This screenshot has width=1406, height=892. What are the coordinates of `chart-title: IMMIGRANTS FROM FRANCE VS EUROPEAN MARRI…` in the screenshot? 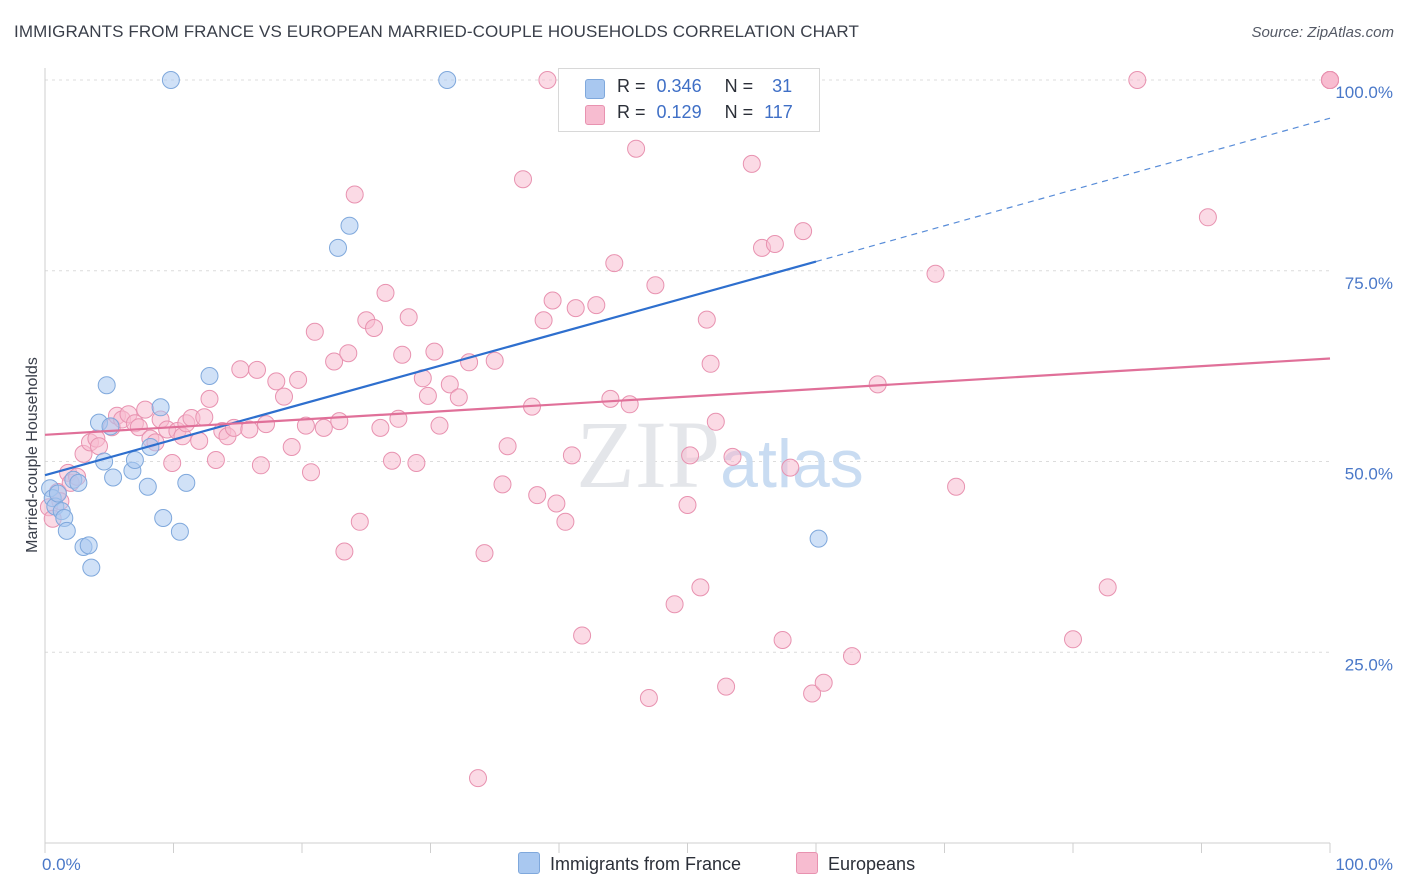 It's located at (436, 31).